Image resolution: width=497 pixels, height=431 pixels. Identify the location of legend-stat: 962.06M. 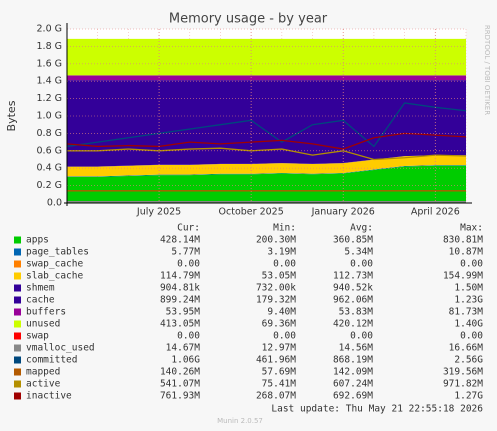
(353, 300).